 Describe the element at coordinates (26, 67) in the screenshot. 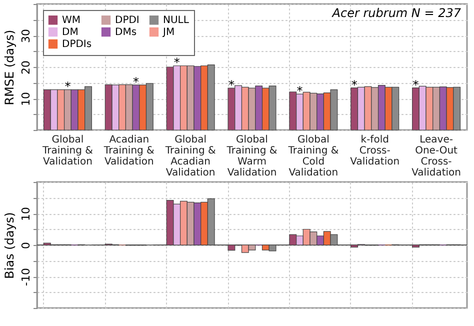

I see `y-tick-label: 20` at that location.